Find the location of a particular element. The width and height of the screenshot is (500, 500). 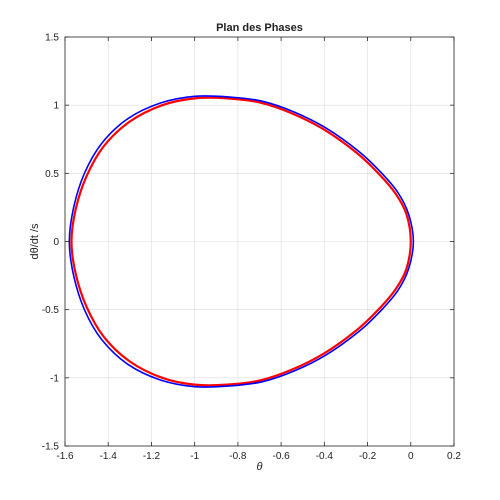

x-tick-label: -0.6 is located at coordinates (281, 456).